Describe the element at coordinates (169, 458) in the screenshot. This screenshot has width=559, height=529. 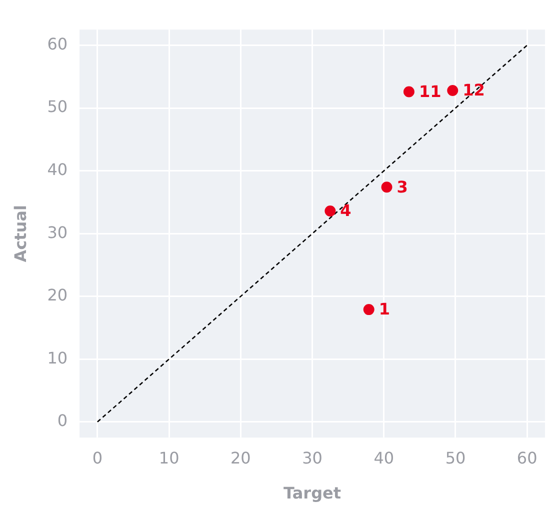
I see `x-tick-label: 10` at that location.